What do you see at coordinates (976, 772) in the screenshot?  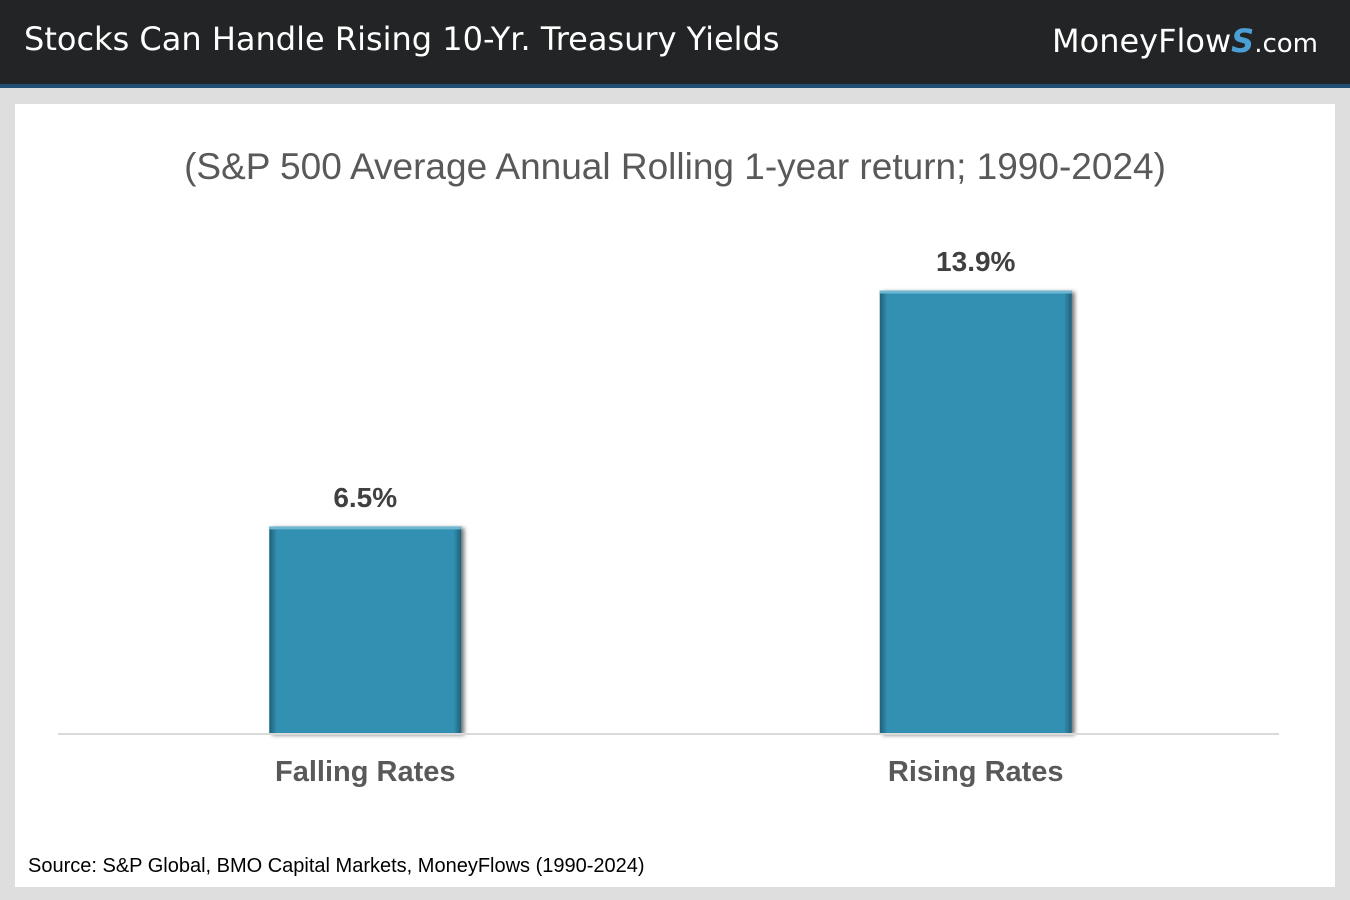 I see `category-label: Rising Rates` at bounding box center [976, 772].